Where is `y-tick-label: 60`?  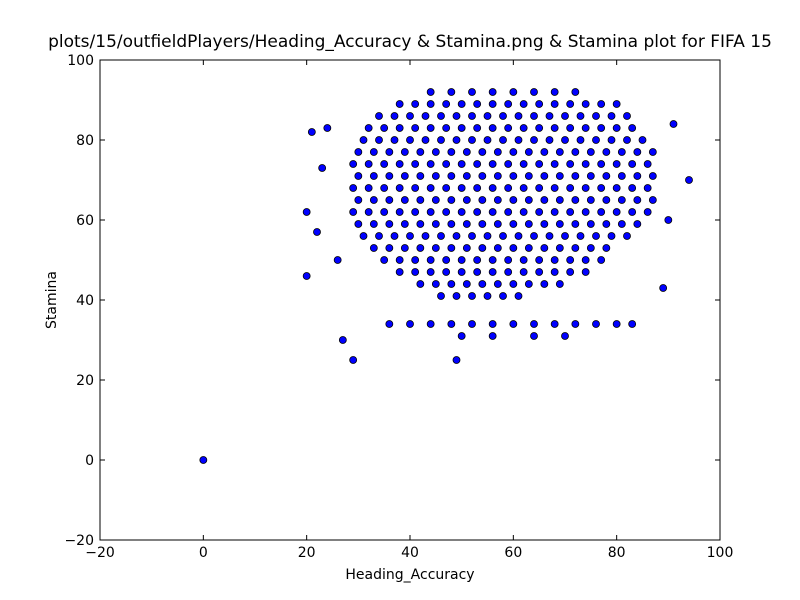
y-tick-label: 60 is located at coordinates (85, 221).